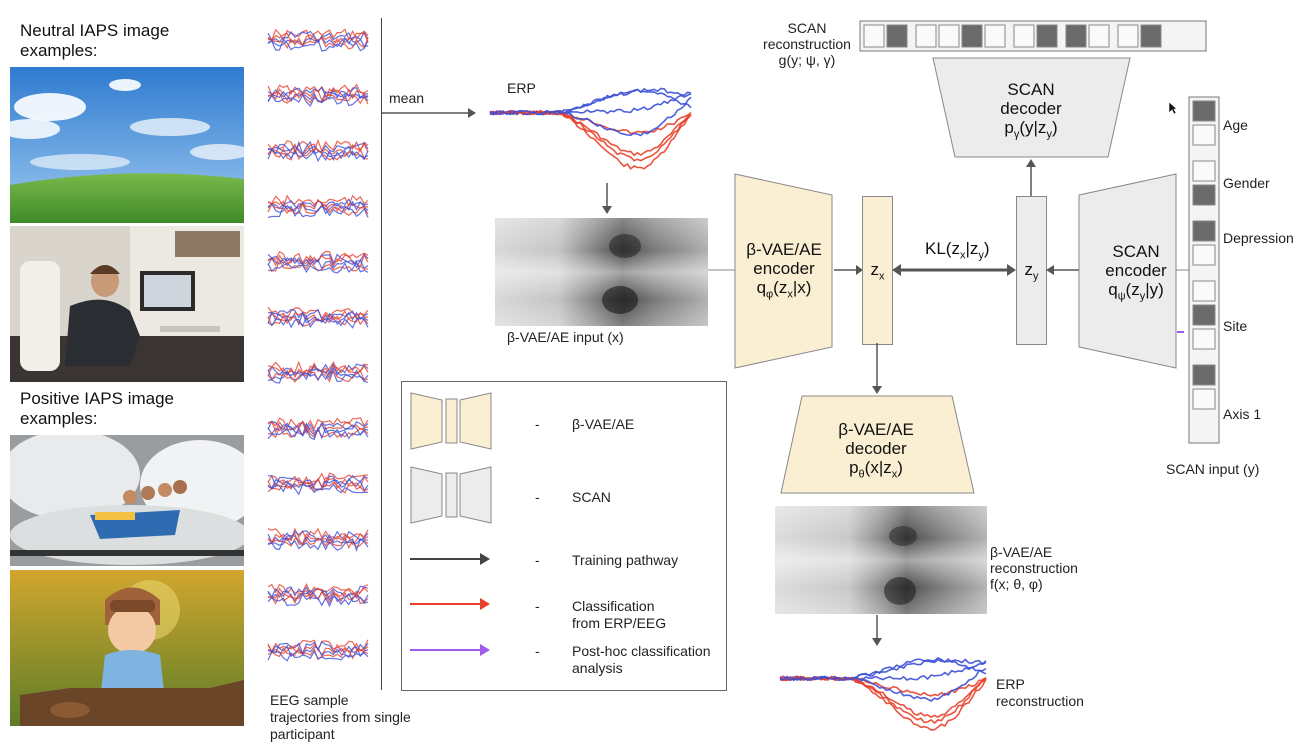 The height and width of the screenshot is (749, 1309). Describe the element at coordinates (537, 424) in the screenshot. I see `legend-dash-1: -` at that location.